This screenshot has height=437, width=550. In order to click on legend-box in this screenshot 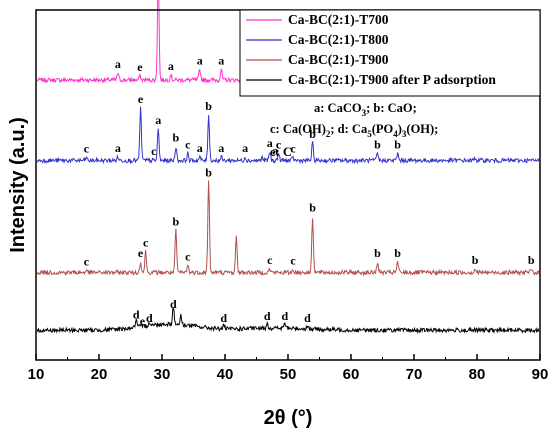, I will do `click(390, 53)`.